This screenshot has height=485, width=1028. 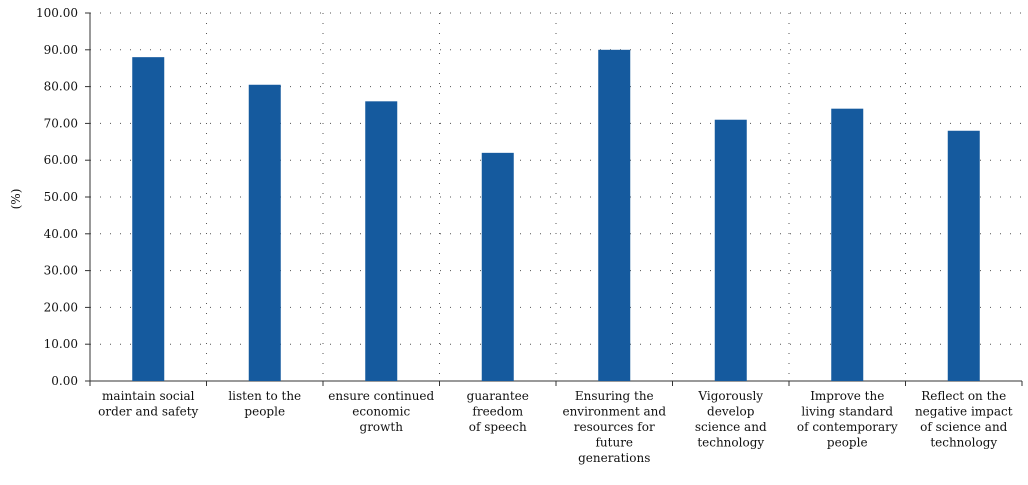 I want to click on y-tick-label: 0.00, so click(x=64, y=381).